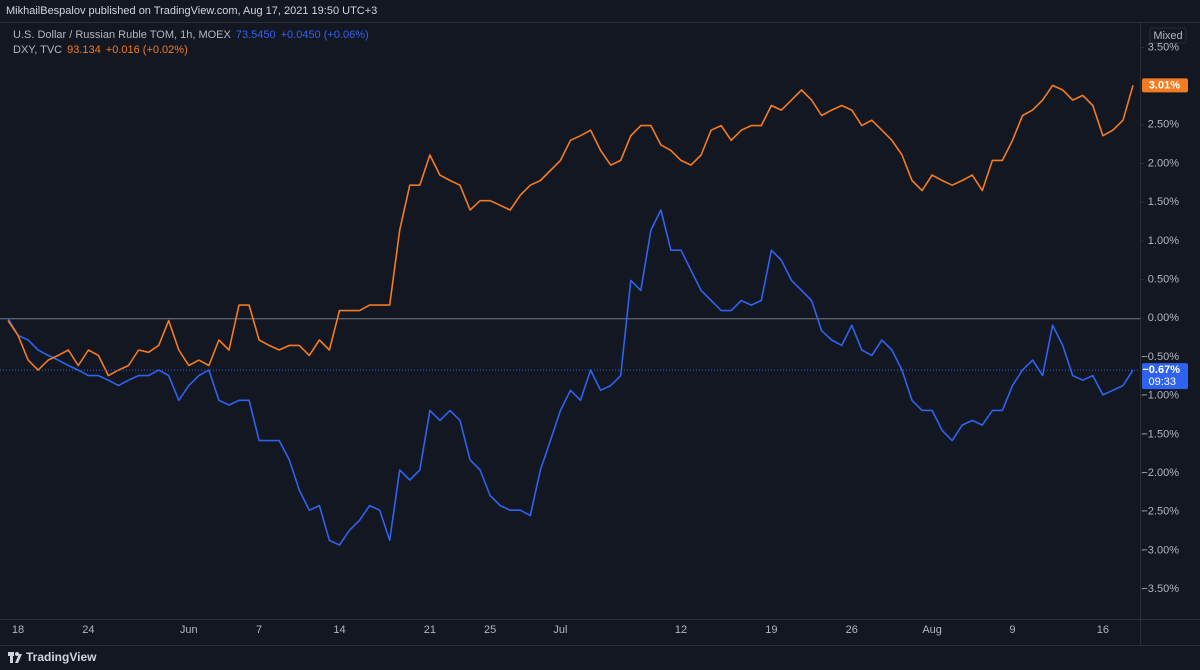 The width and height of the screenshot is (1200, 670). I want to click on x-tick-label: 18, so click(18, 630).